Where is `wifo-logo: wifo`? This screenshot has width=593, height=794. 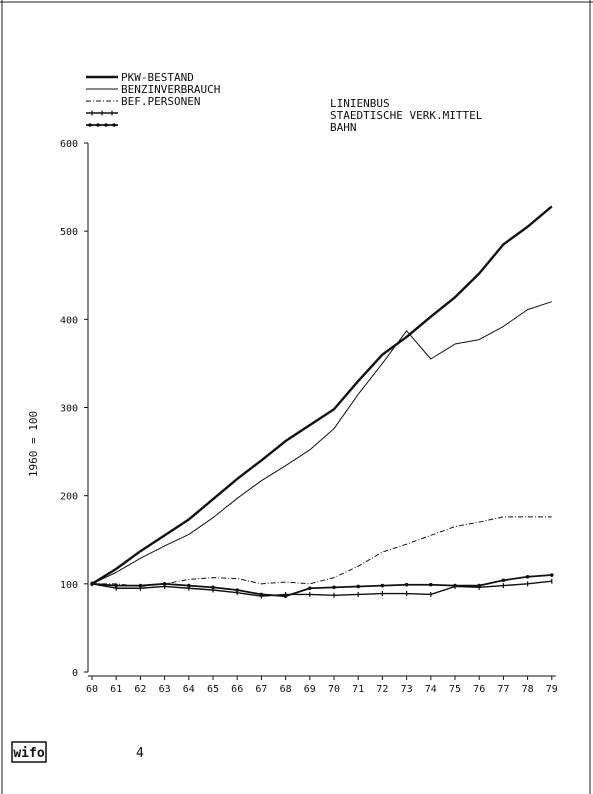 wifo-logo: wifo is located at coordinates (29, 752).